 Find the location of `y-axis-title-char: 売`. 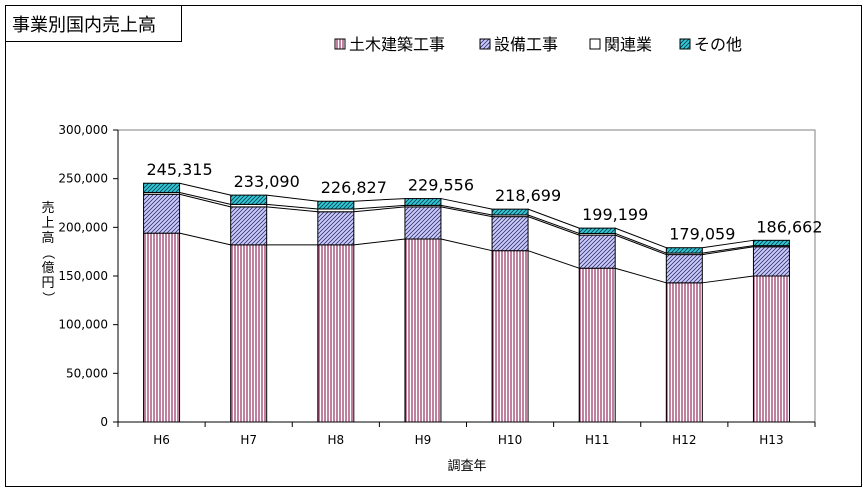

y-axis-title-char: 売 is located at coordinates (47, 208).